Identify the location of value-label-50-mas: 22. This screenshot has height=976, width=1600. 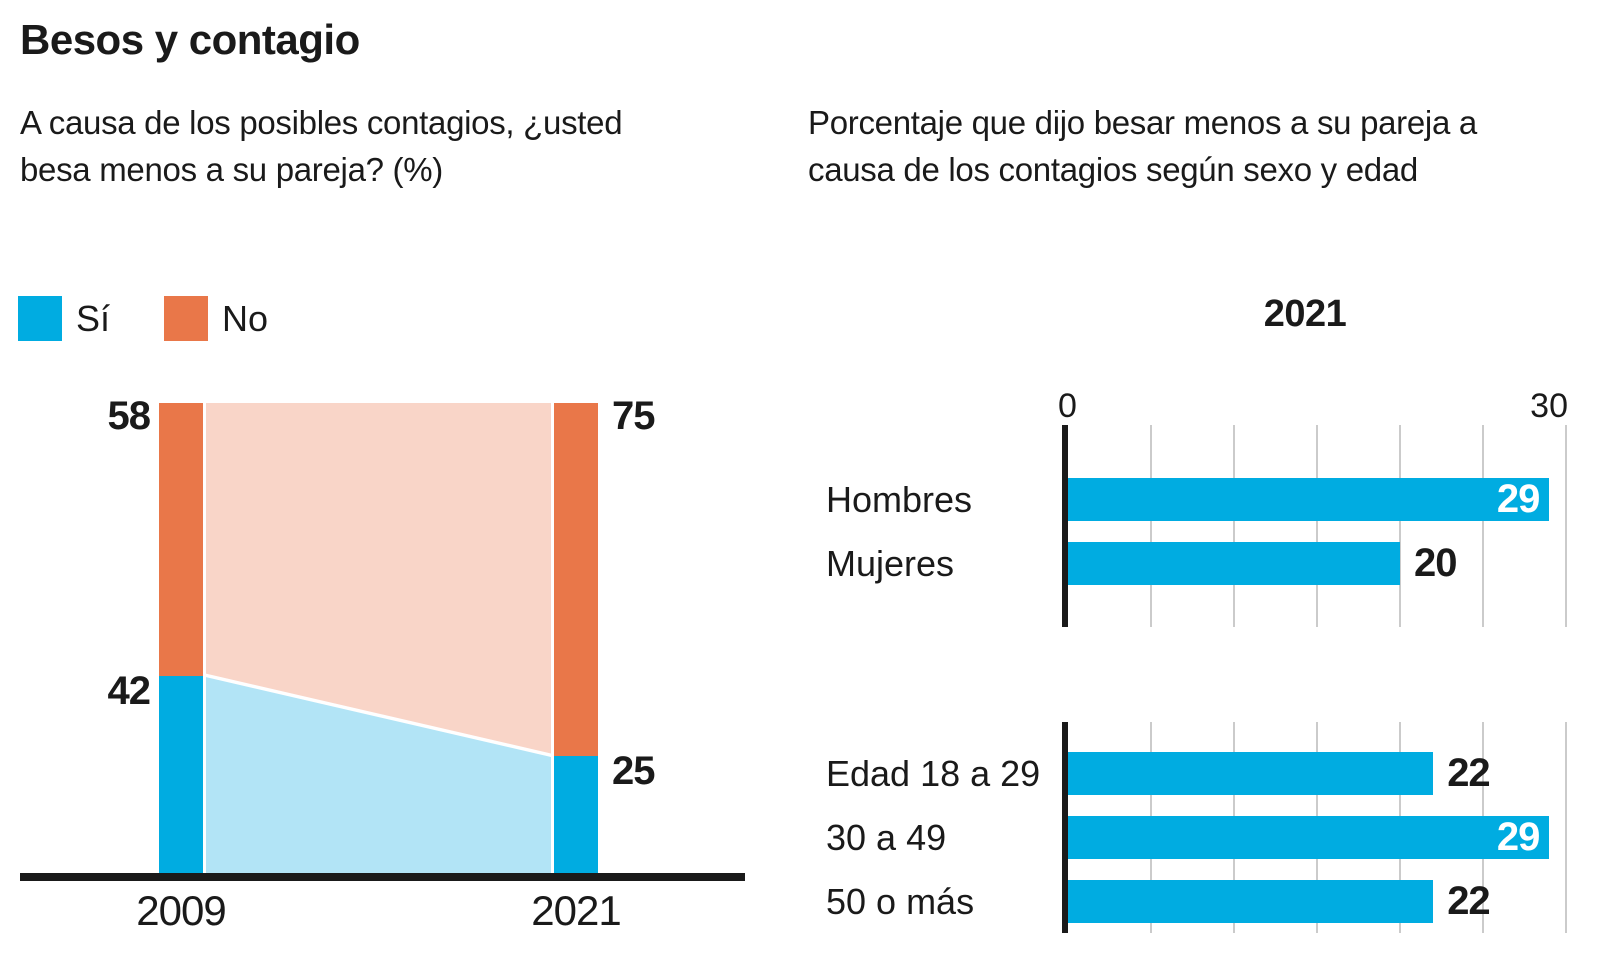
(1468, 901).